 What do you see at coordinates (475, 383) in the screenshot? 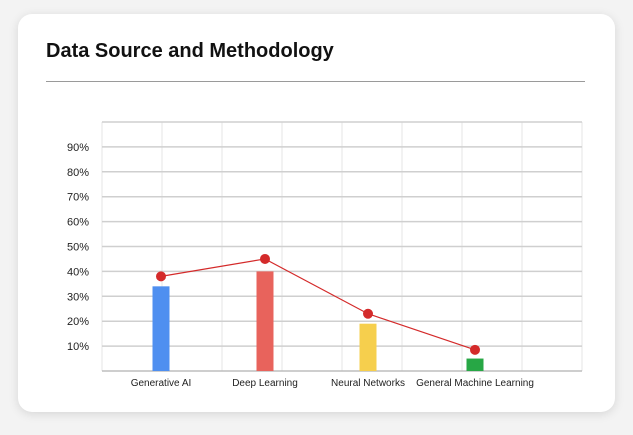
I see `x-tick-label: General Machine Learning` at bounding box center [475, 383].